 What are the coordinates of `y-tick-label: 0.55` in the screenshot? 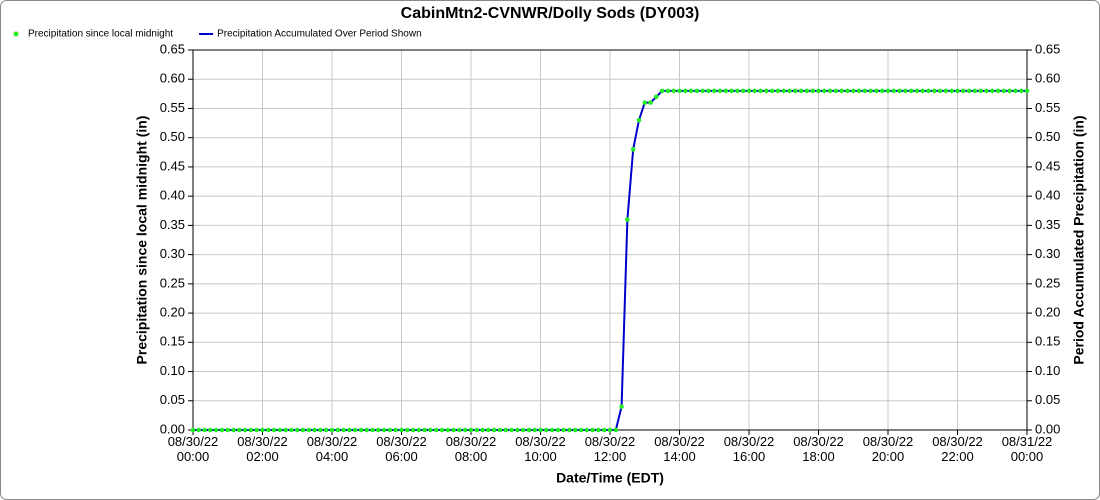 It's located at (172, 107).